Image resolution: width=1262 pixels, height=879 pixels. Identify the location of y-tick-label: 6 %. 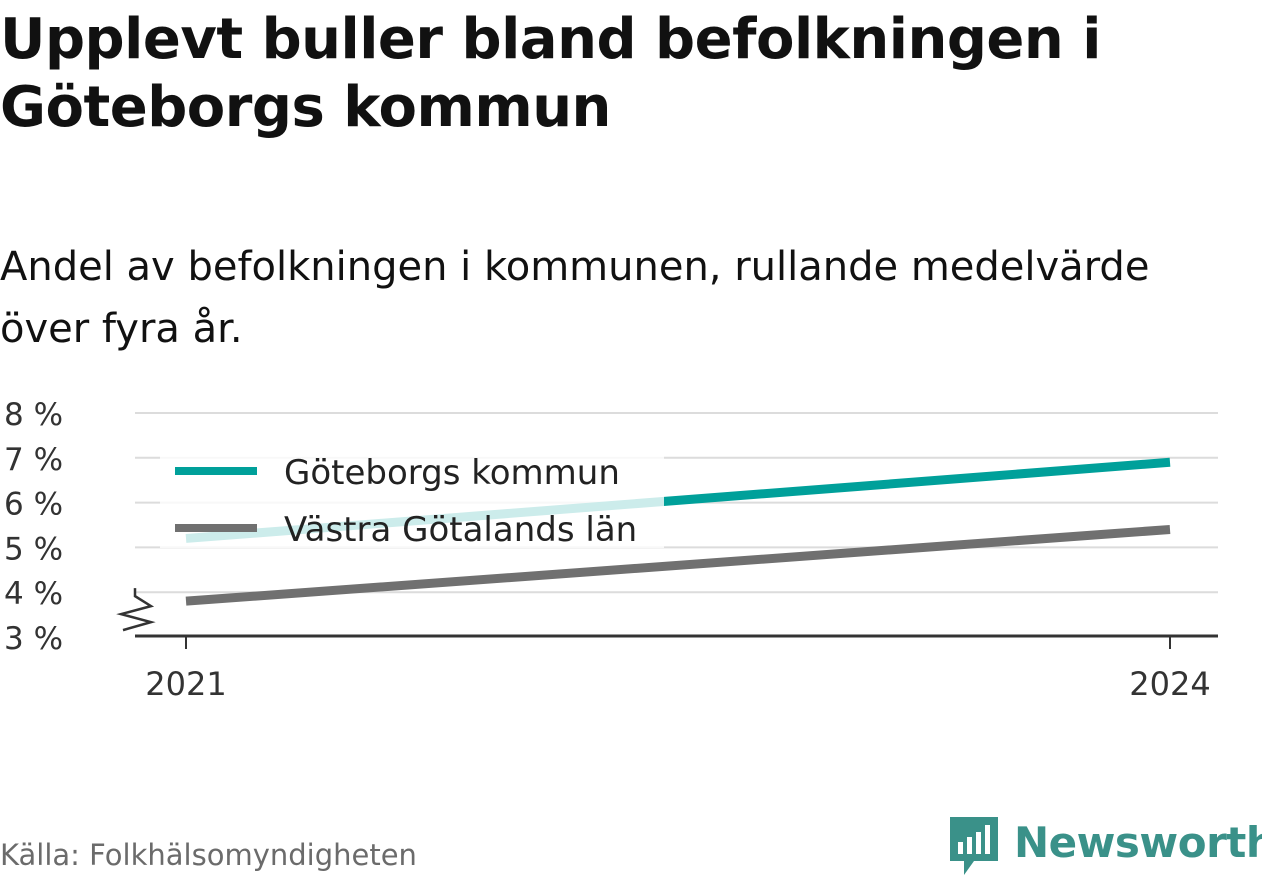
(33, 505).